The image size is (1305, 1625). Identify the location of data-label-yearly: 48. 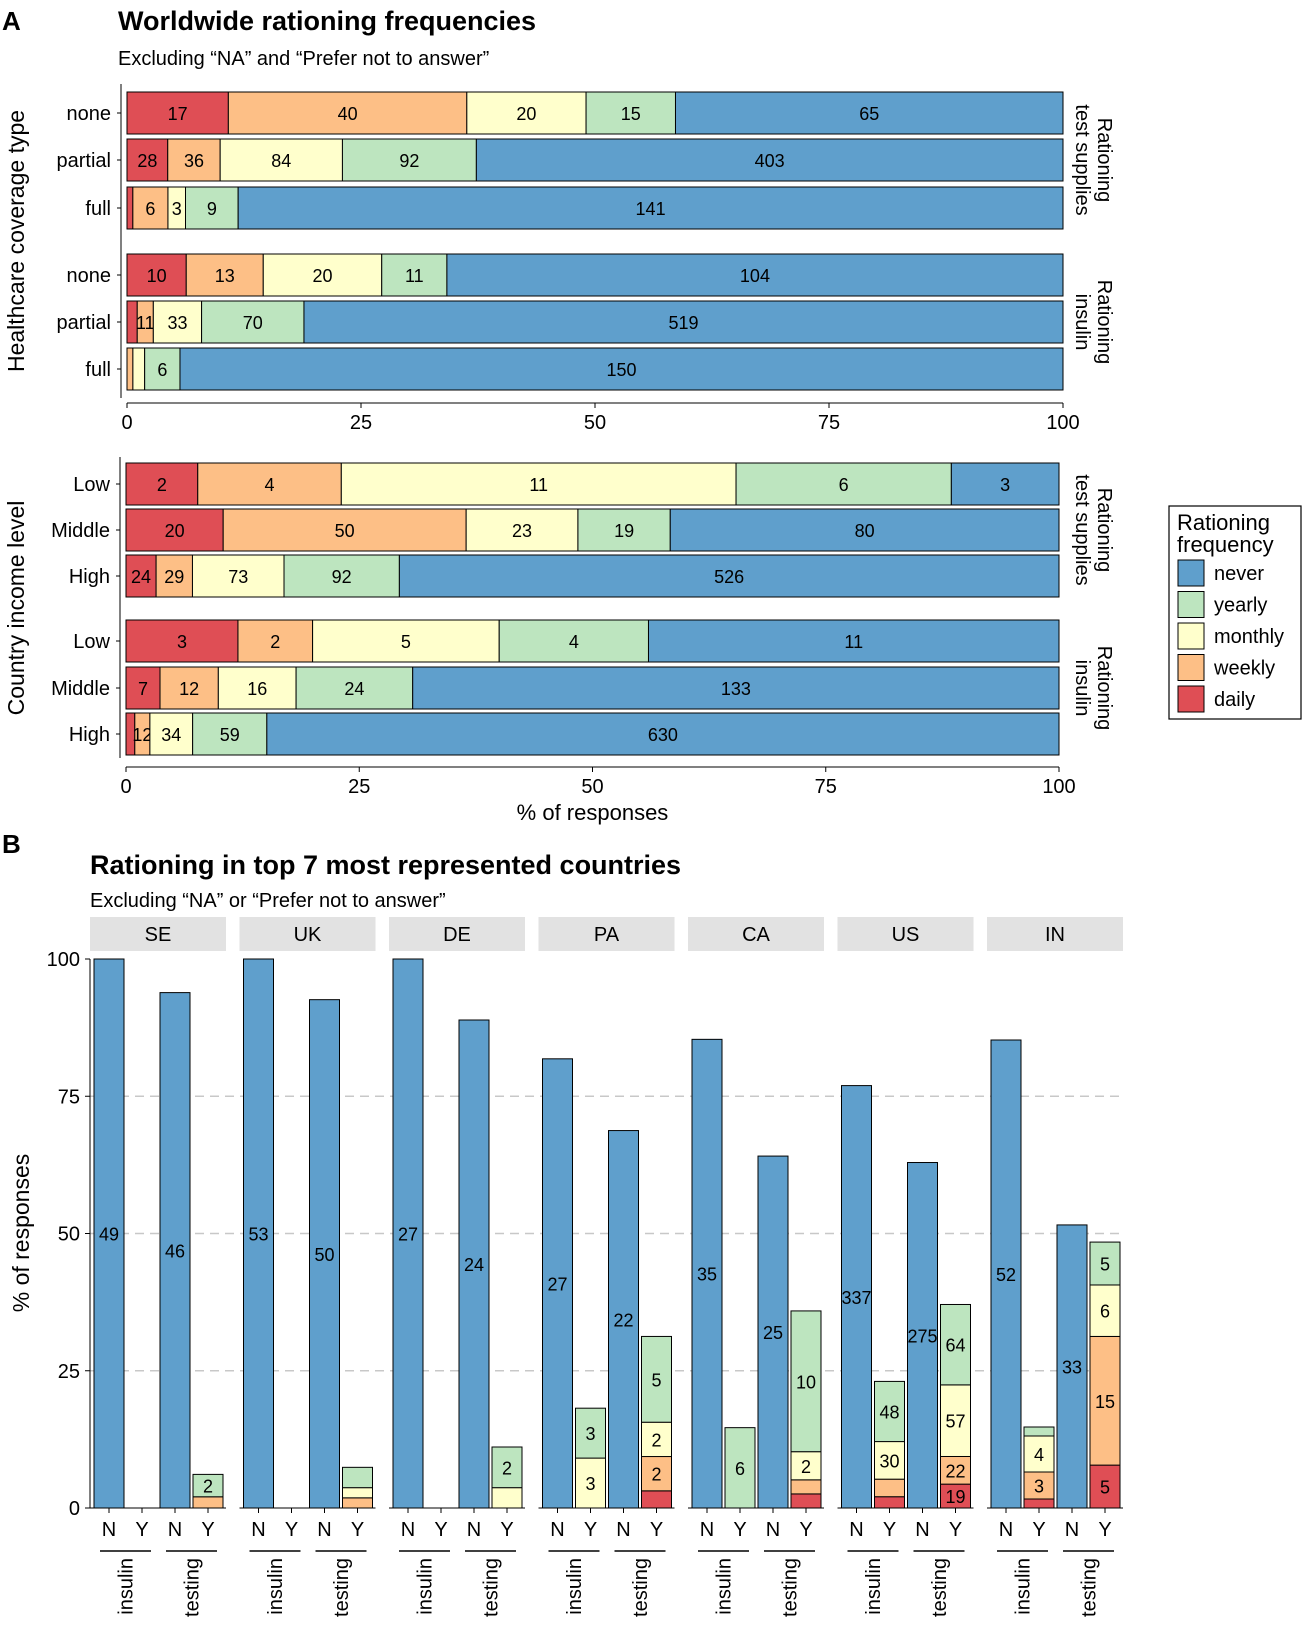
(889, 1412).